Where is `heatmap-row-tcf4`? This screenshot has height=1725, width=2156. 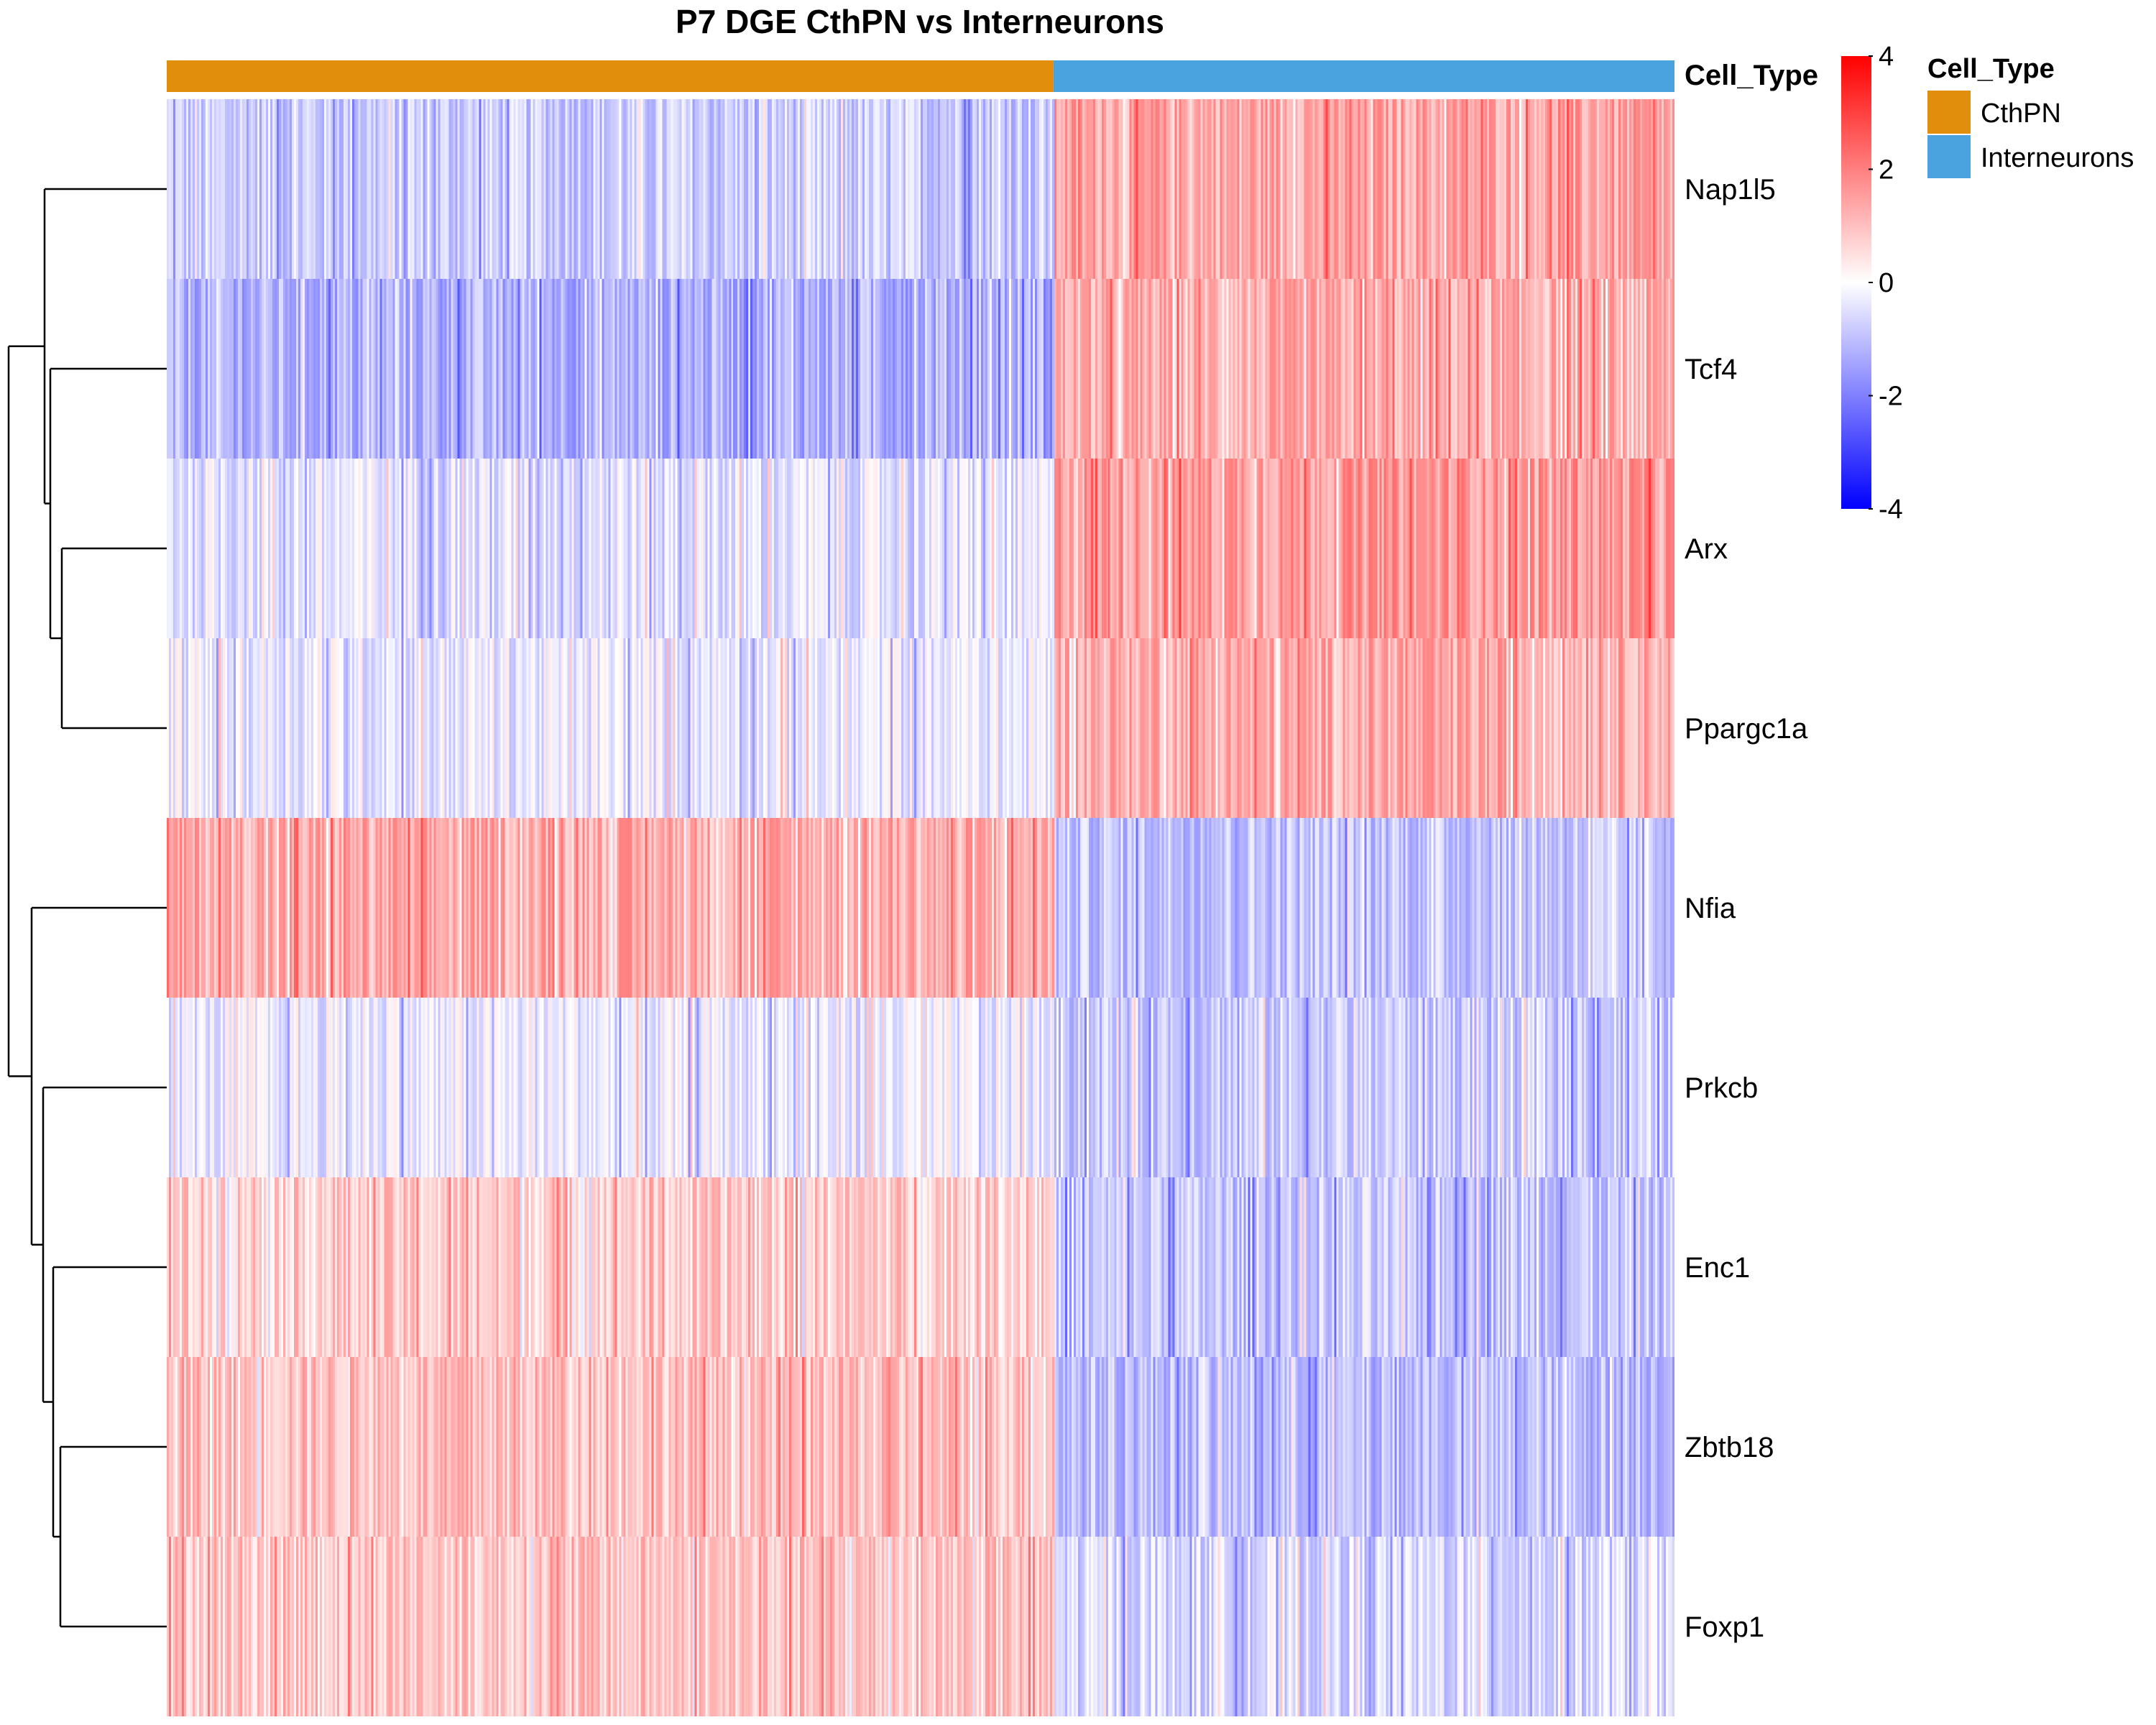 heatmap-row-tcf4 is located at coordinates (921, 369).